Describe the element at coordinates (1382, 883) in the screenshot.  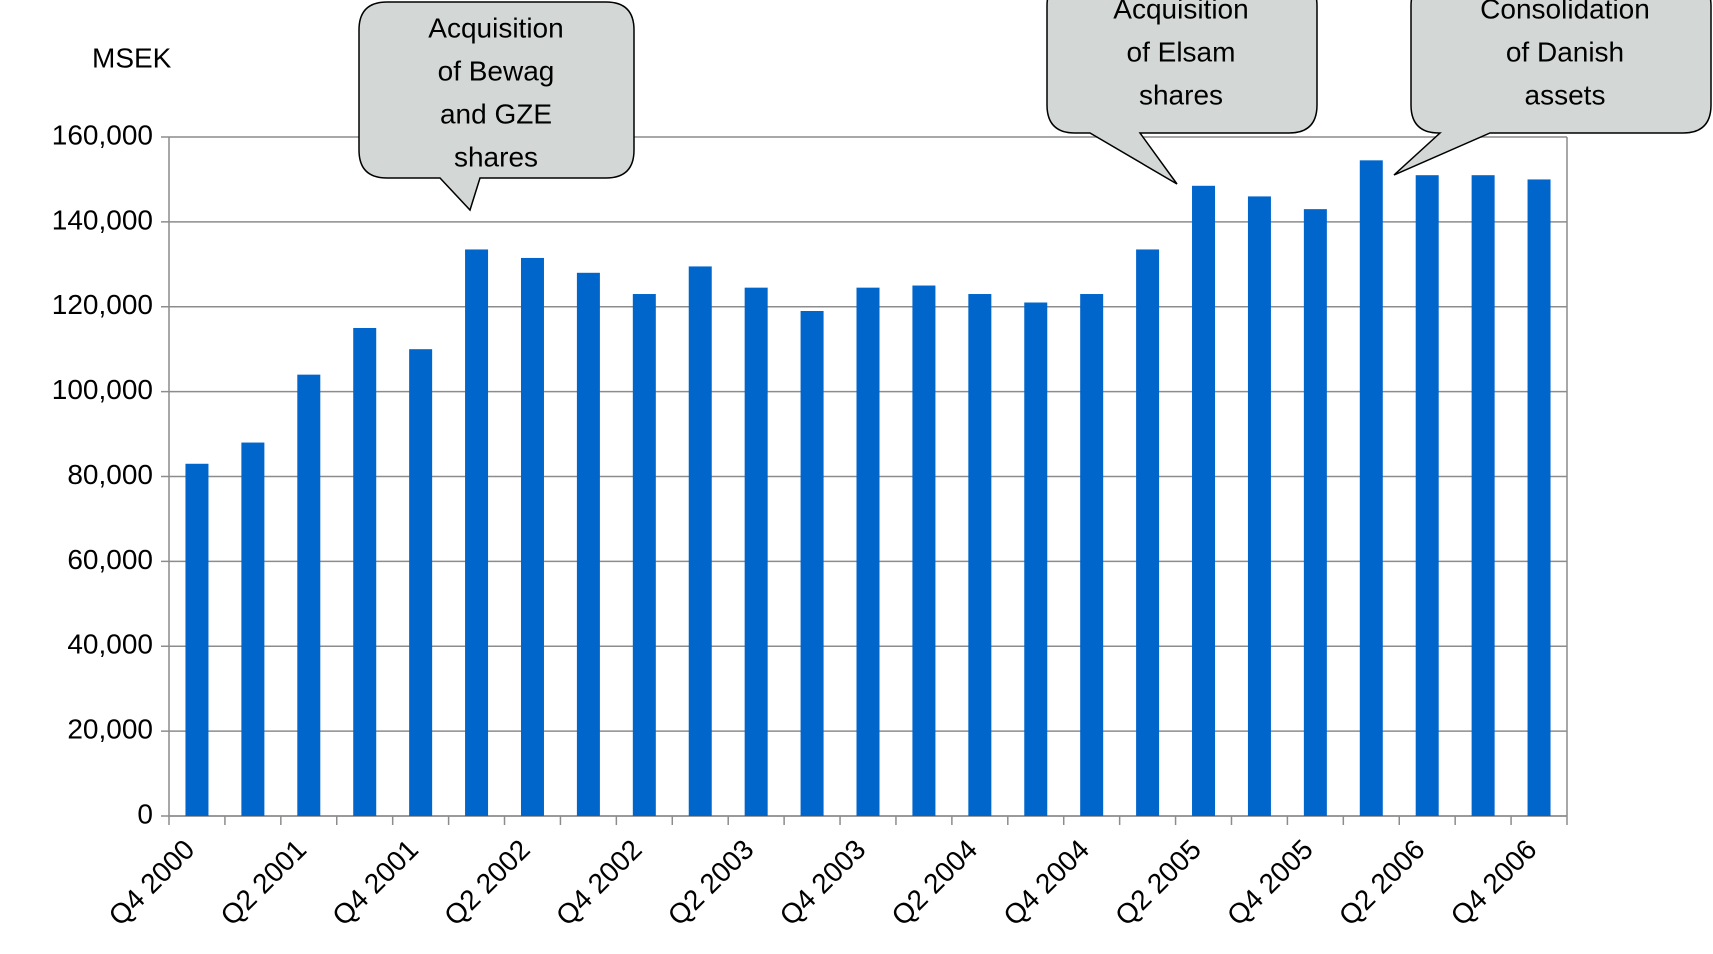
I see `x-tick-label: Q2 2006` at that location.